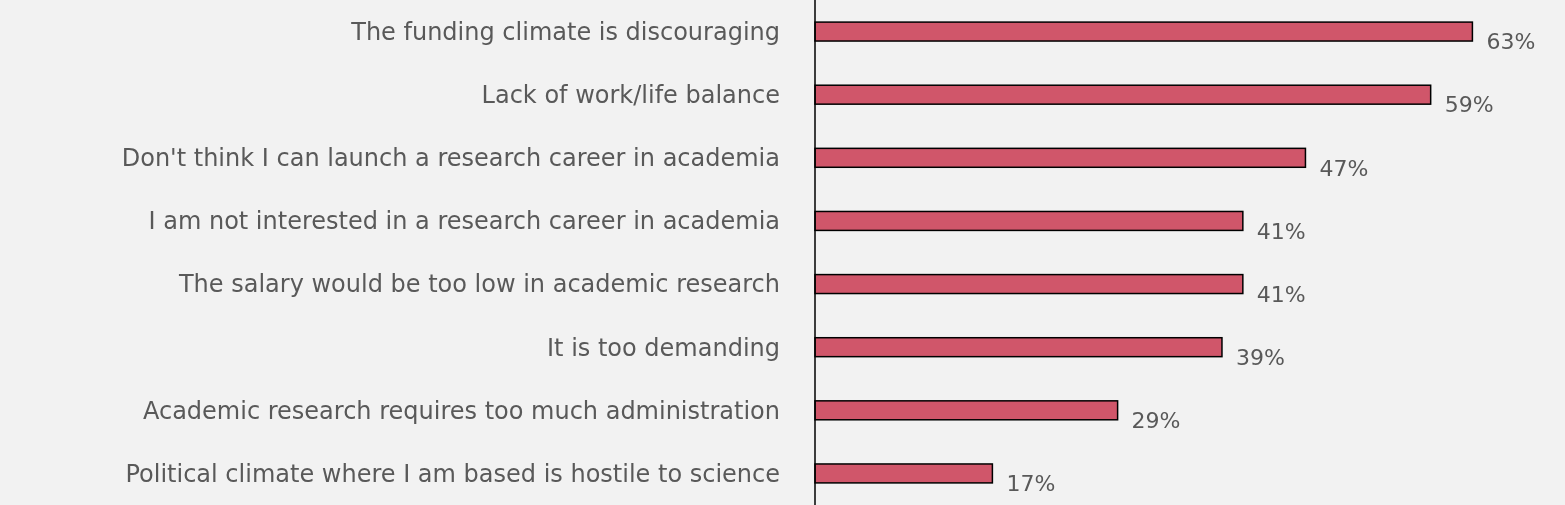 This screenshot has height=505, width=1565. What do you see at coordinates (1344, 168) in the screenshot?
I see `data-label: 47%` at bounding box center [1344, 168].